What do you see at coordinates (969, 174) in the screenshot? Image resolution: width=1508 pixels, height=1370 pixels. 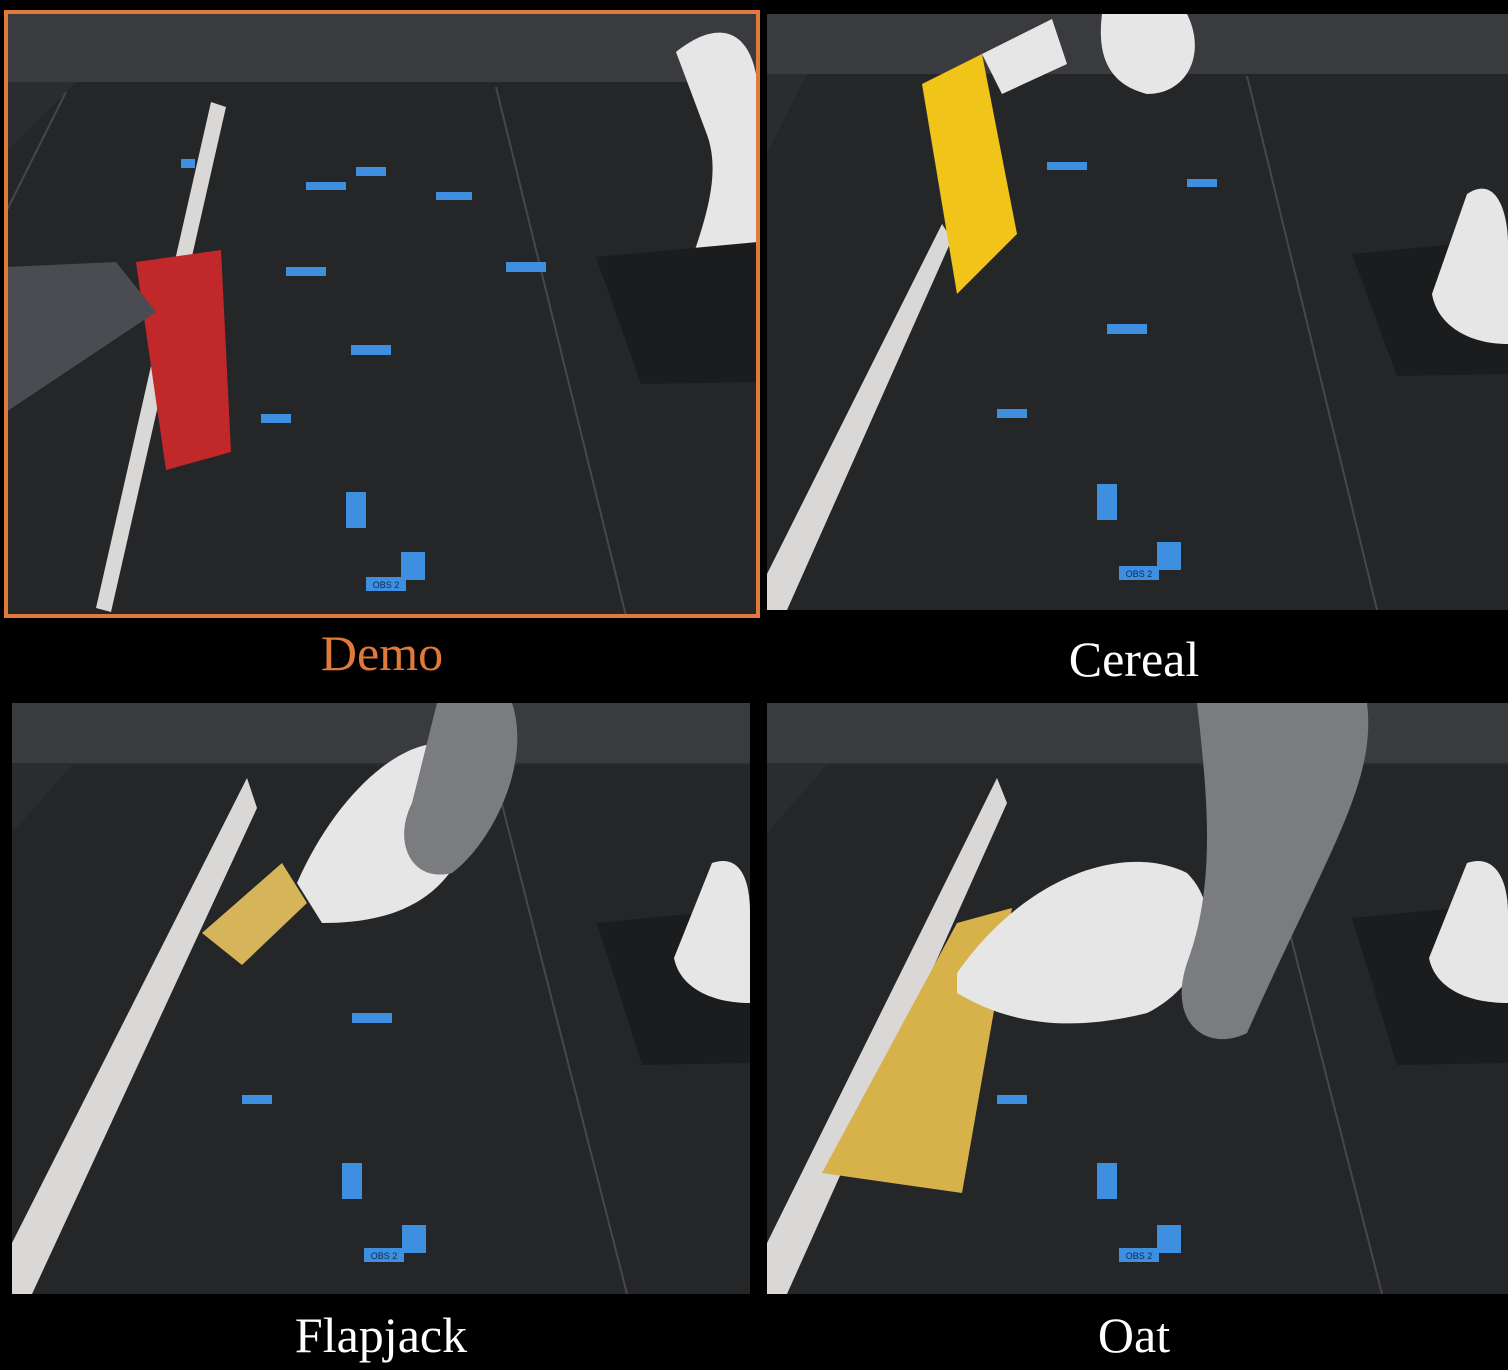 I see `cereal-box` at bounding box center [969, 174].